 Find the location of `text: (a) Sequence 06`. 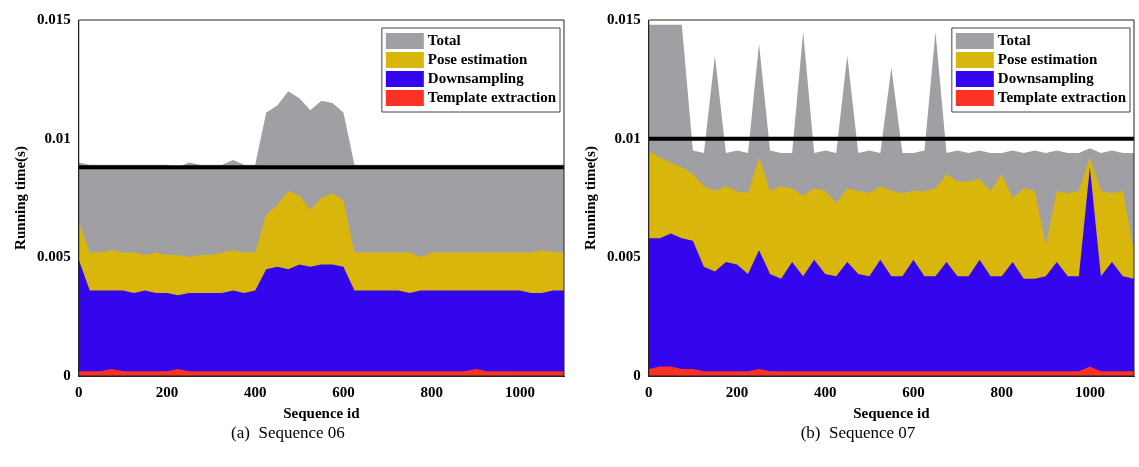

text: (a) Sequence 06 is located at coordinates (288, 433).